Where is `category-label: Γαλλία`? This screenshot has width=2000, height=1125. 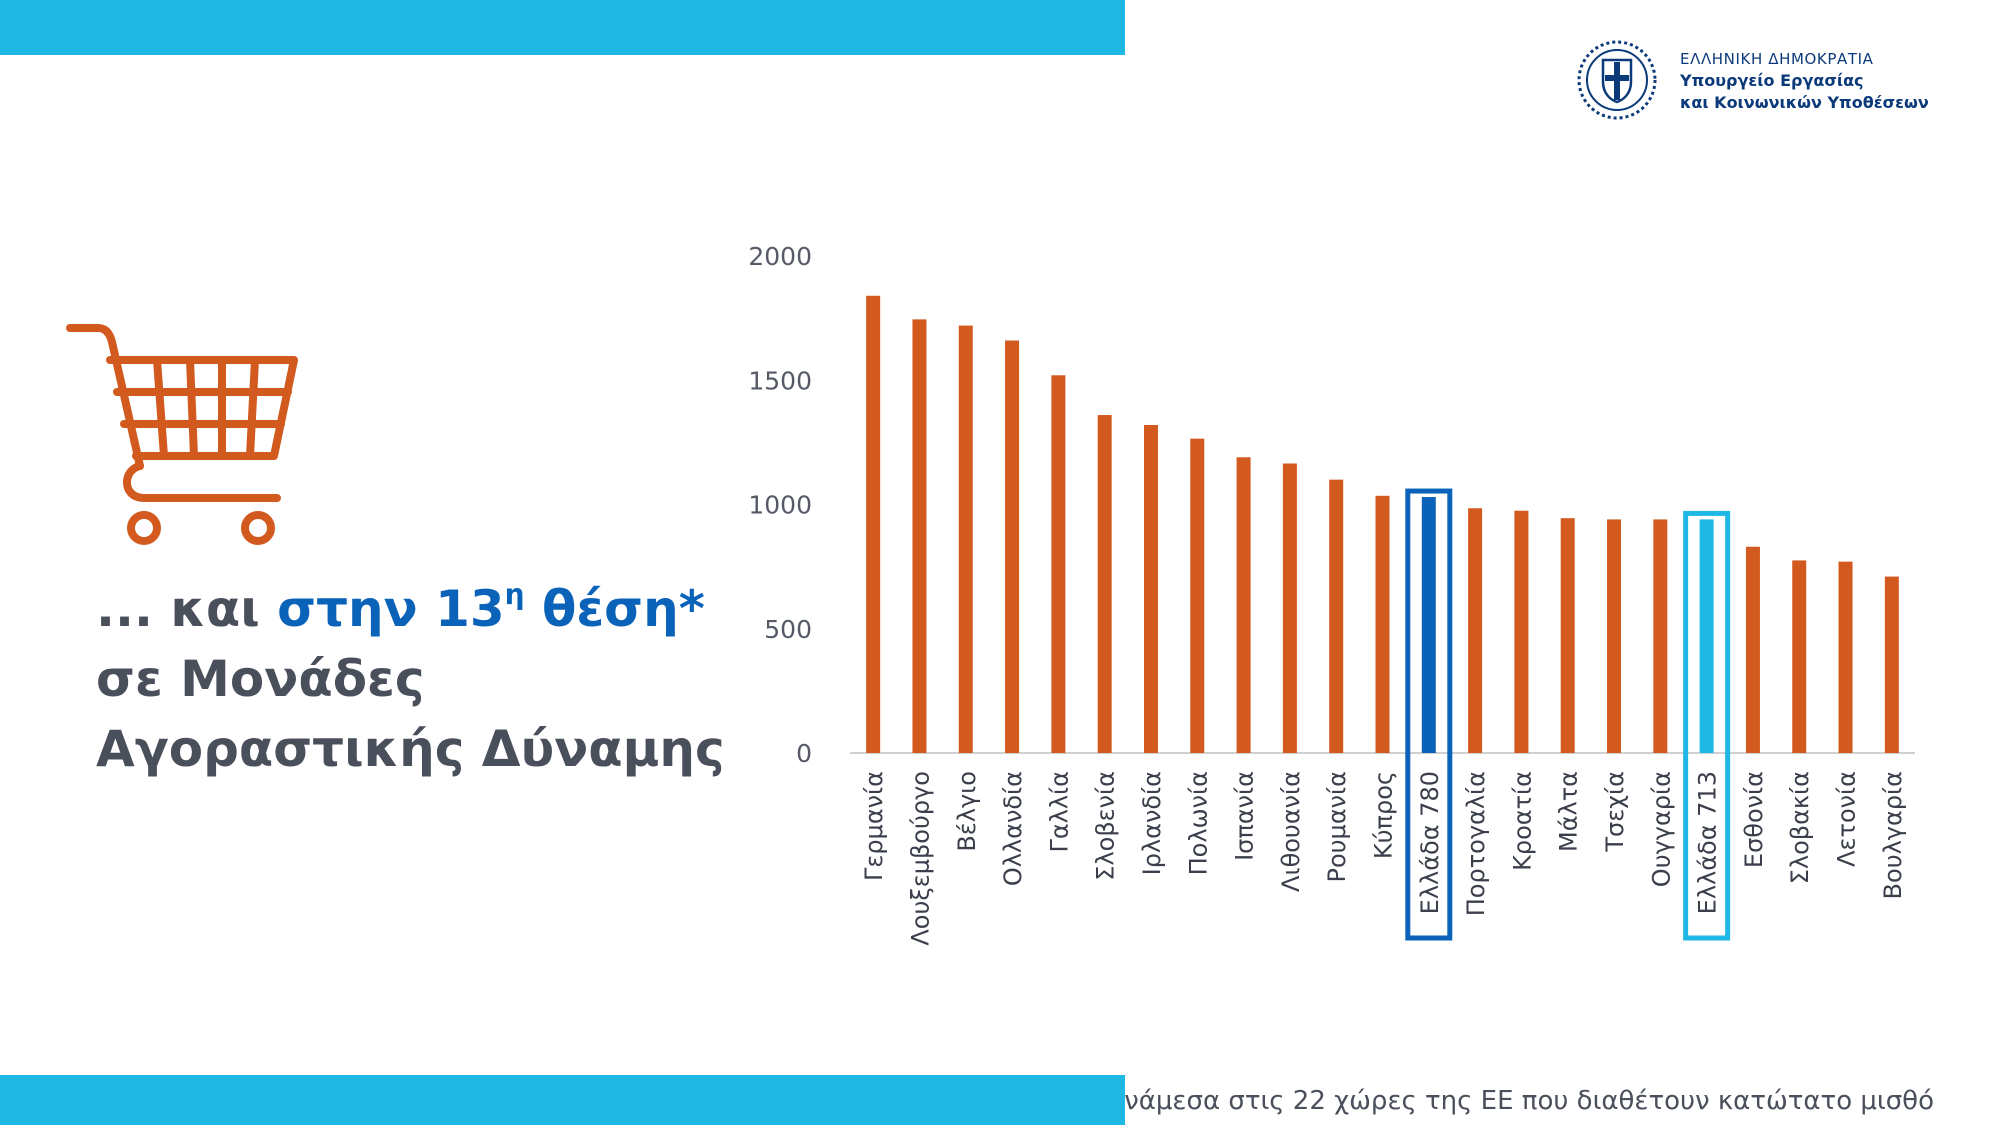
category-label: Γαλλία is located at coordinates (1059, 812).